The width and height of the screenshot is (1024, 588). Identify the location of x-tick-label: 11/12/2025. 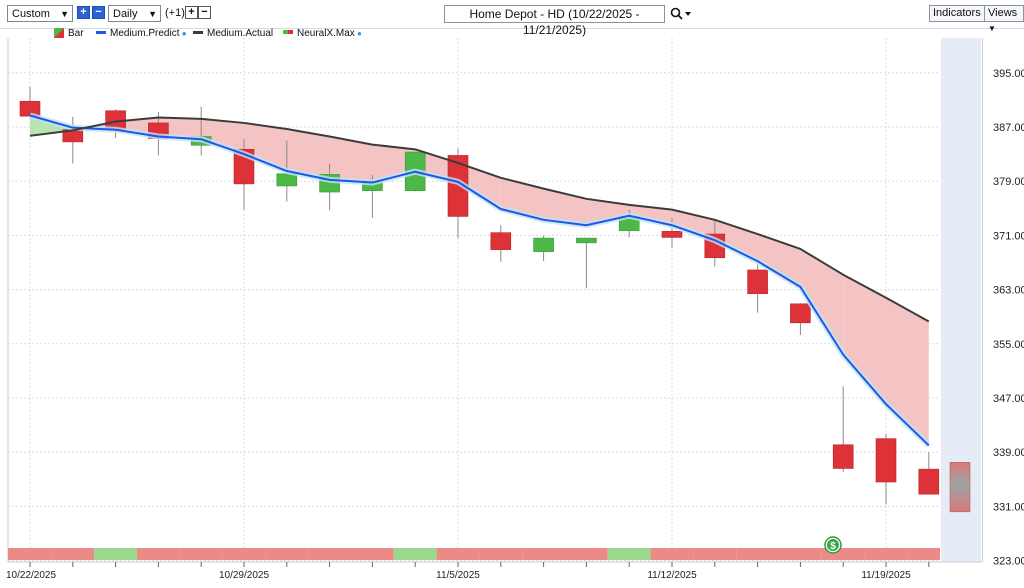
(672, 575).